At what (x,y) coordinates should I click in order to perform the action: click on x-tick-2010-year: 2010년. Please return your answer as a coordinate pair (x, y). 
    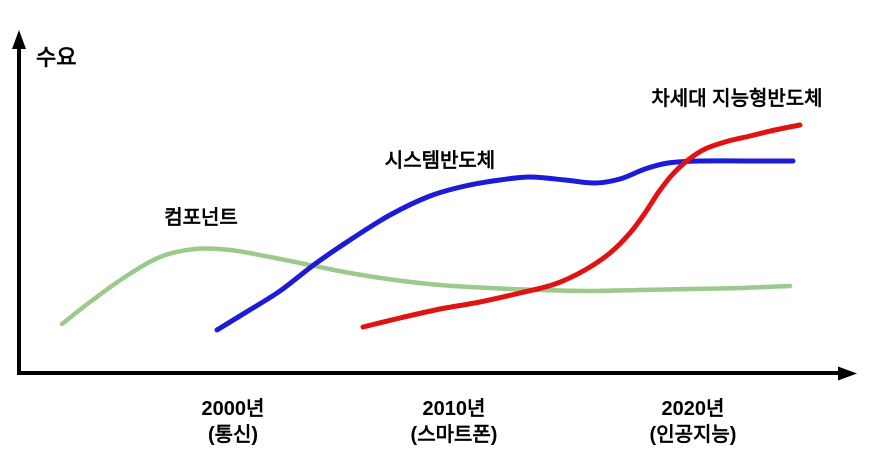
    Looking at the image, I should click on (454, 408).